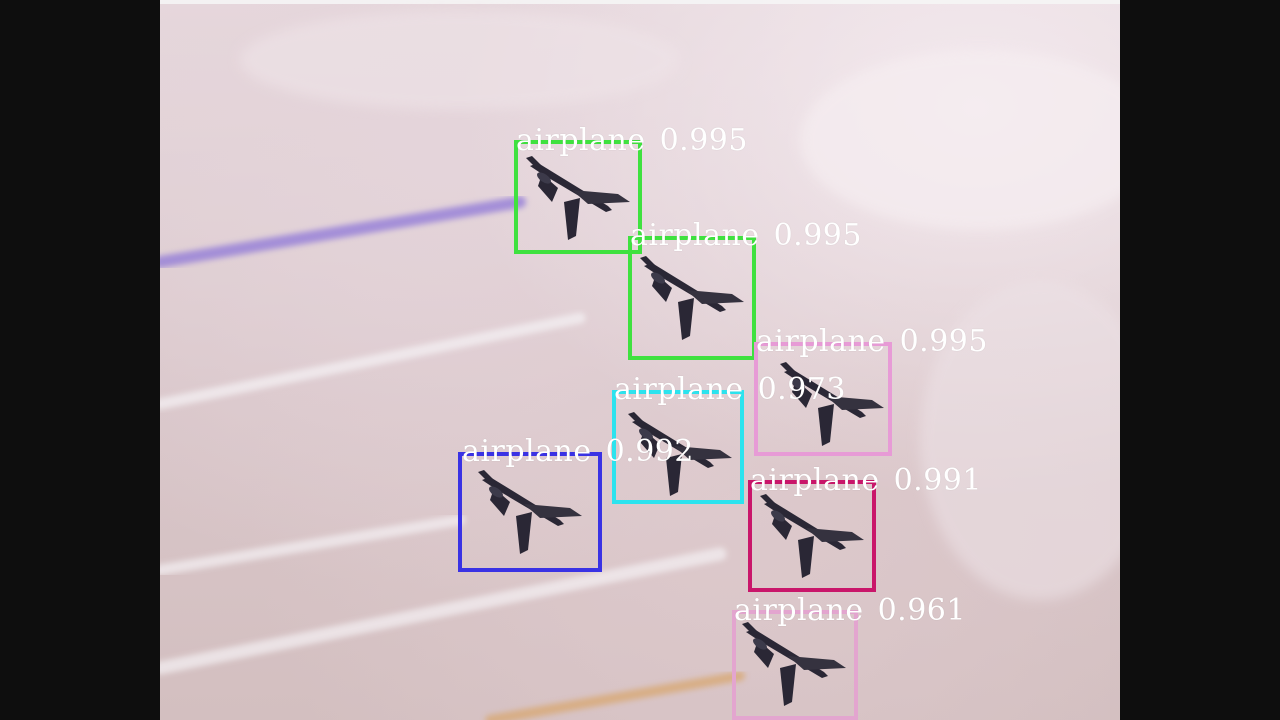 The width and height of the screenshot is (1280, 720). I want to click on detection-label: airplane 0.992, so click(578, 452).